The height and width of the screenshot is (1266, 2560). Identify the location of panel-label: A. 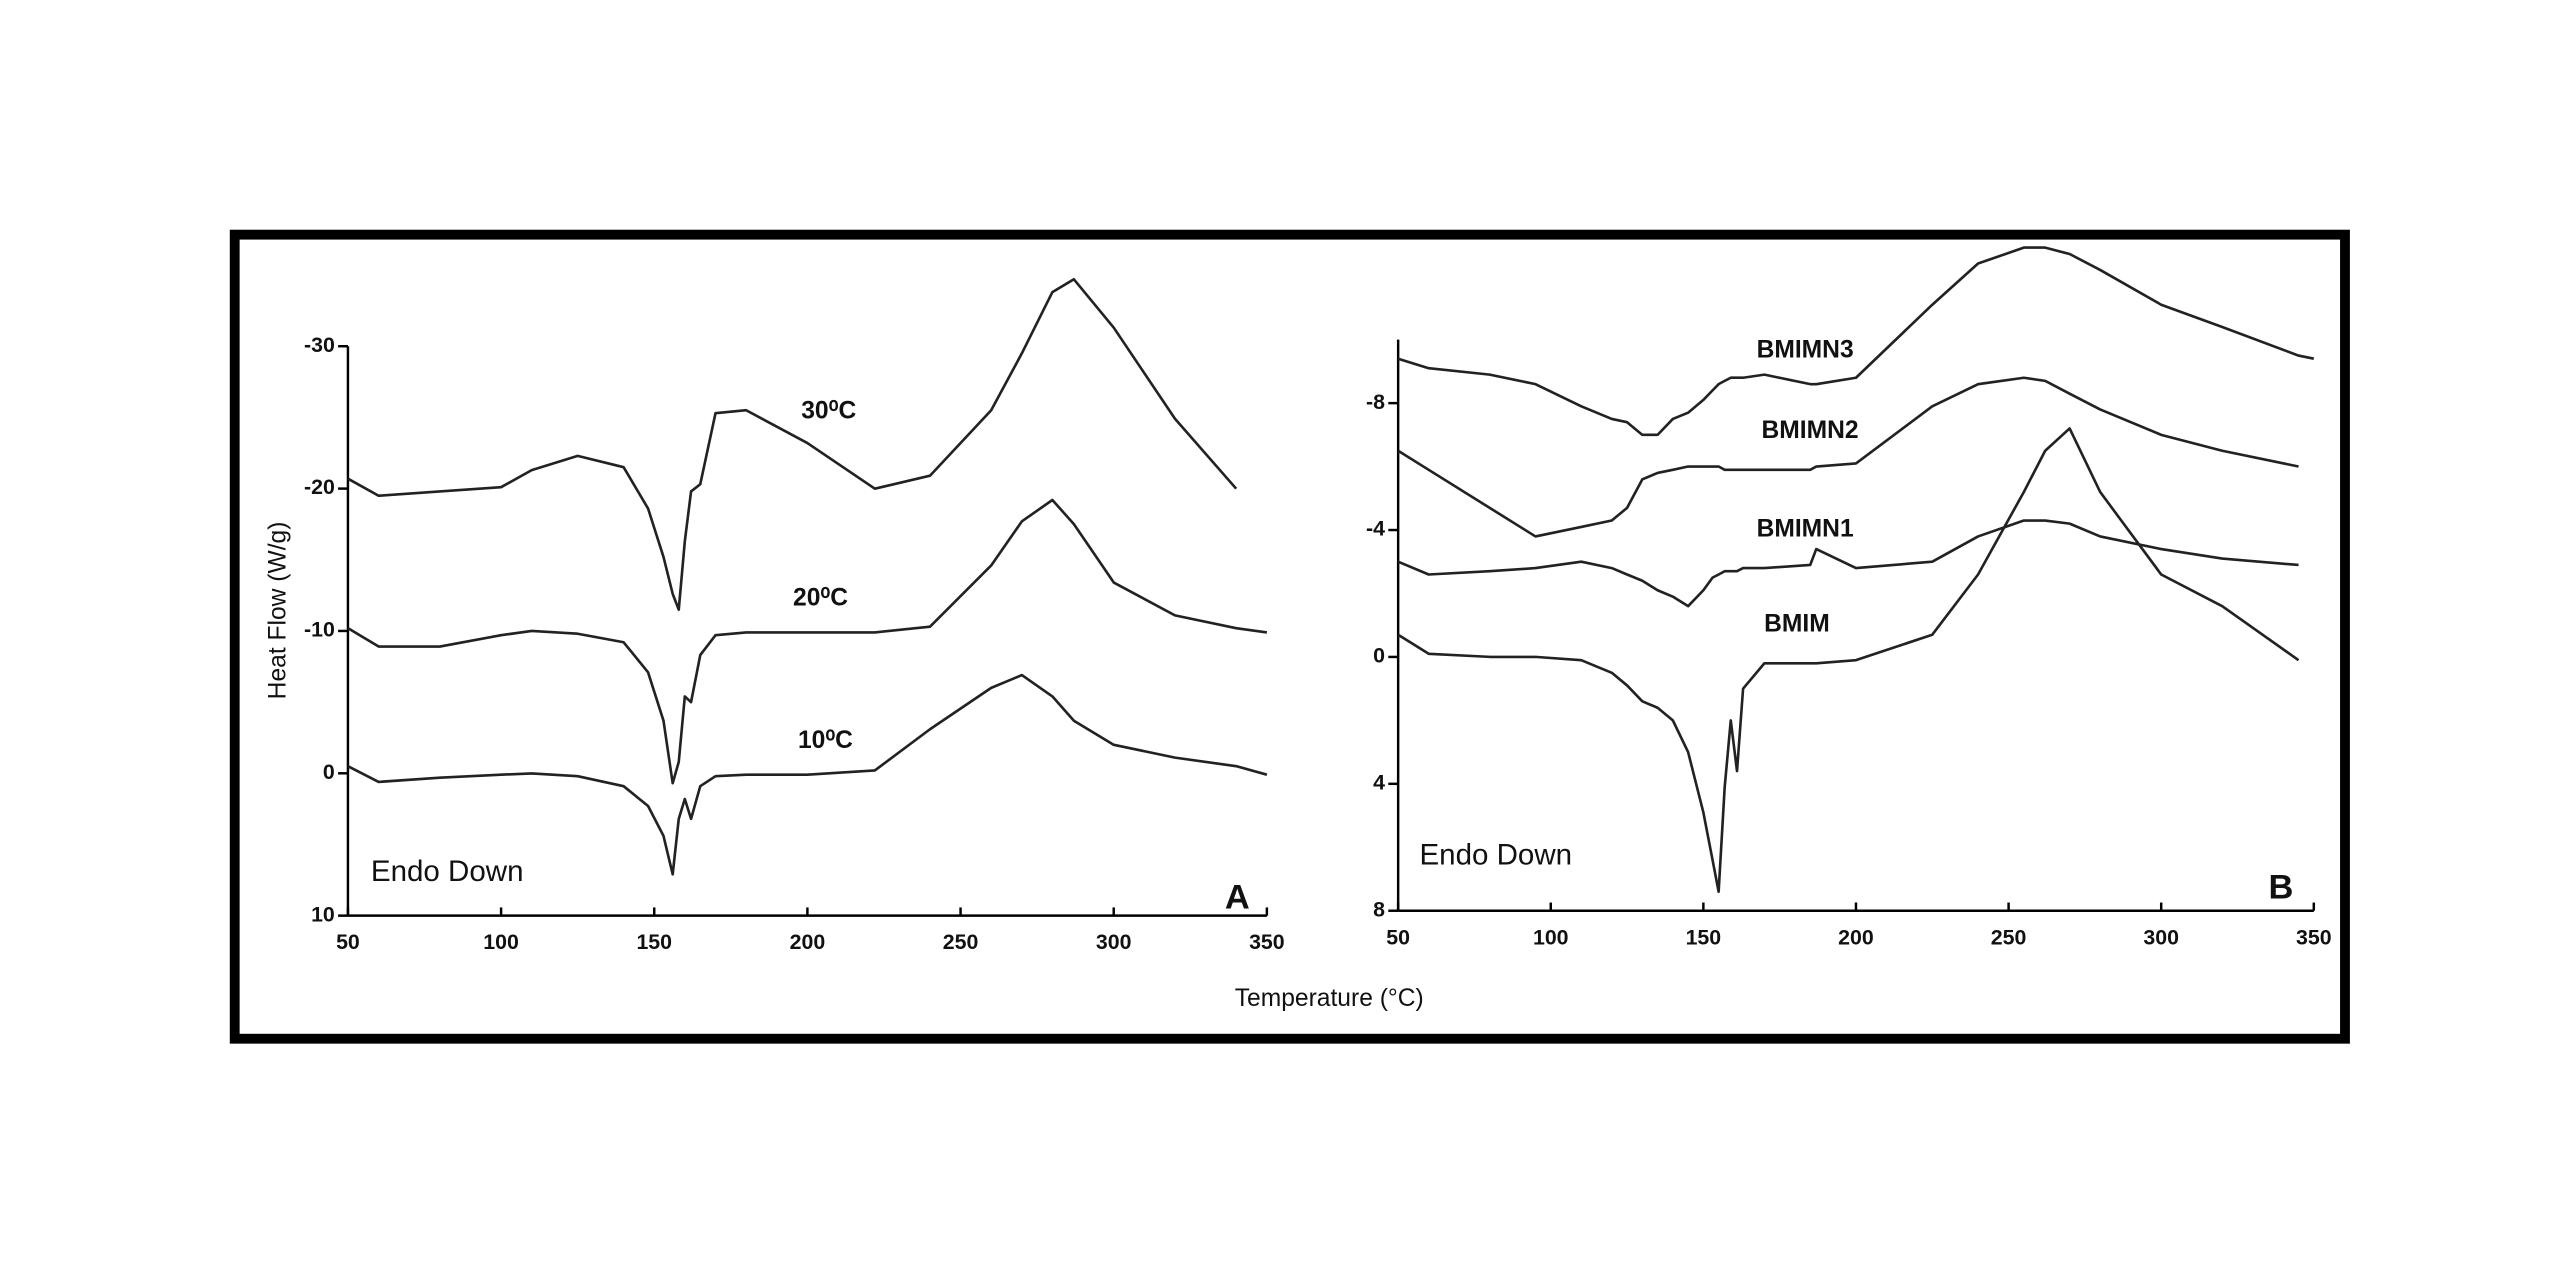
(1237, 897).